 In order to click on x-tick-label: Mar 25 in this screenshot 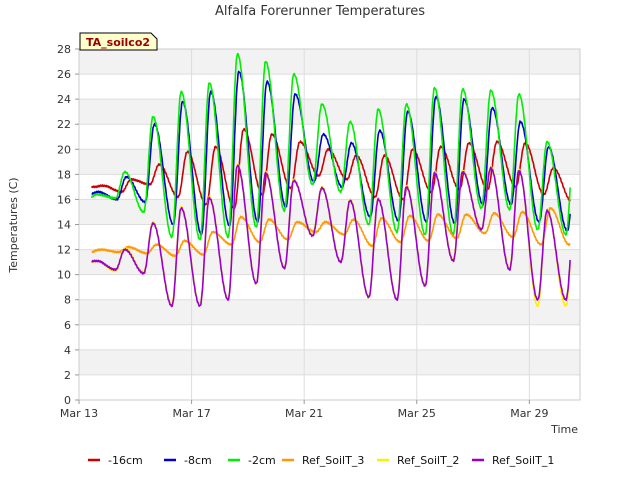, I will do `click(417, 413)`.